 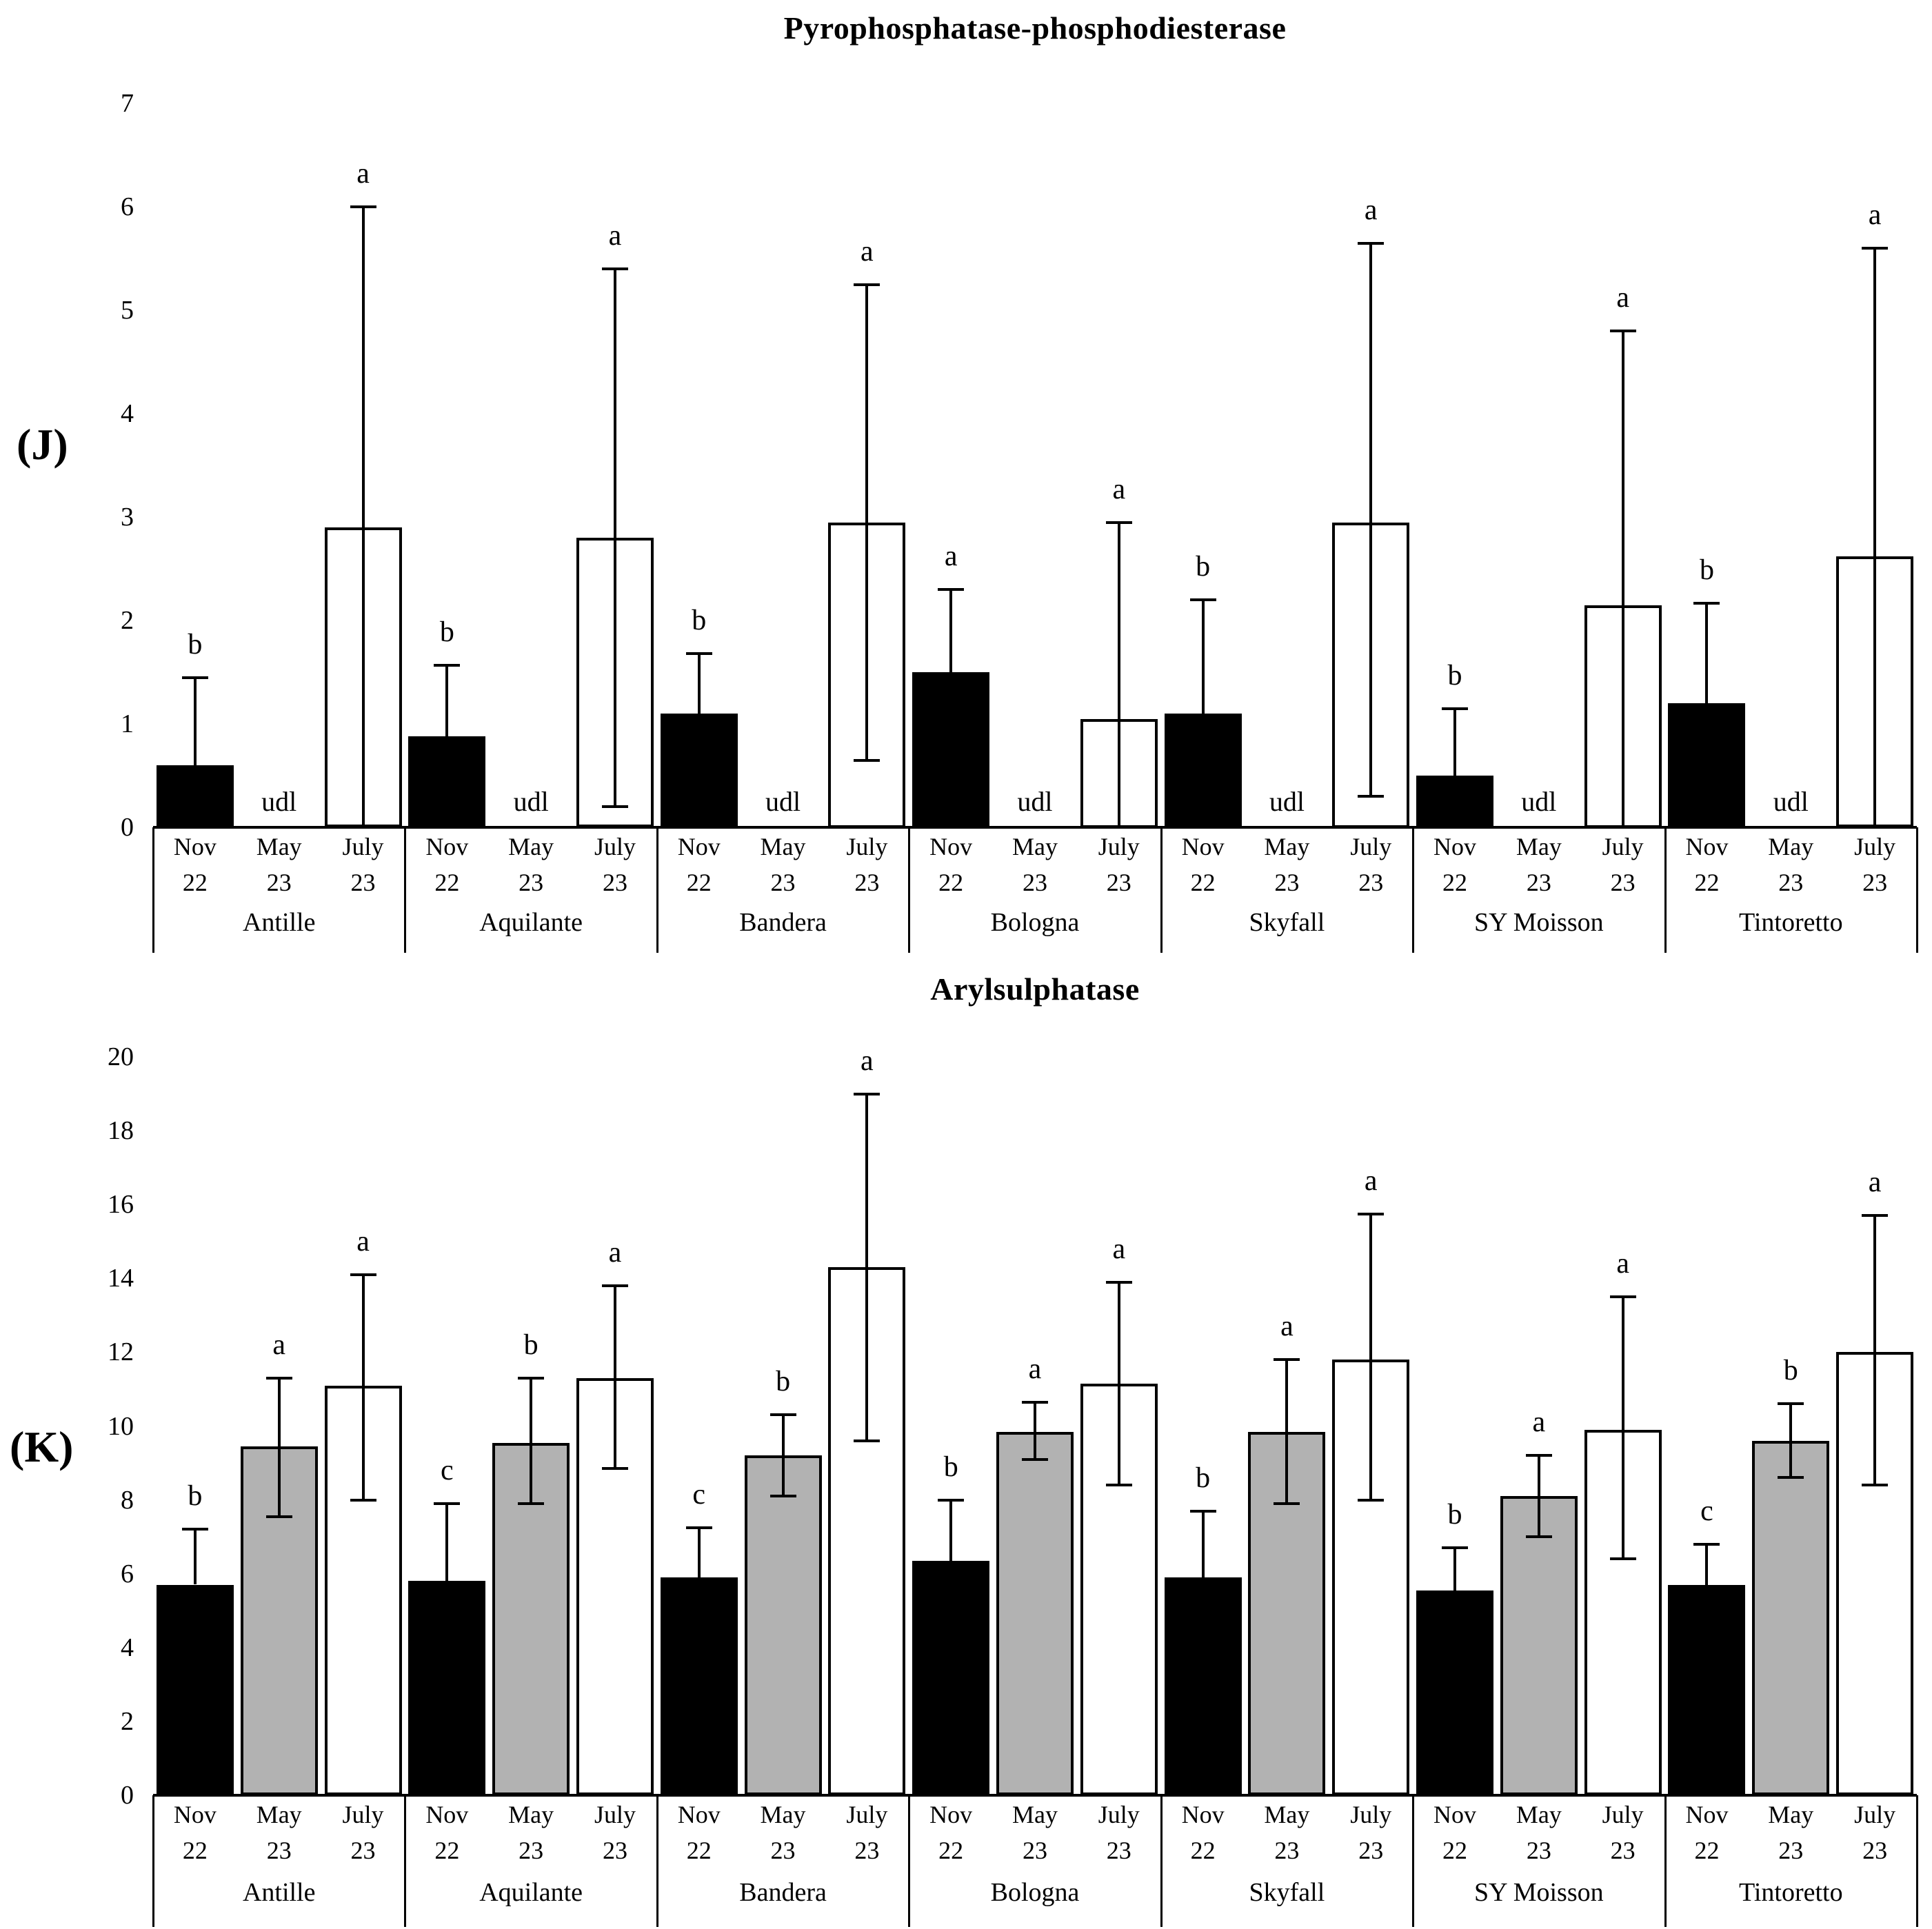 What do you see at coordinates (1203, 567) in the screenshot?
I see `significance-letter: b` at bounding box center [1203, 567].